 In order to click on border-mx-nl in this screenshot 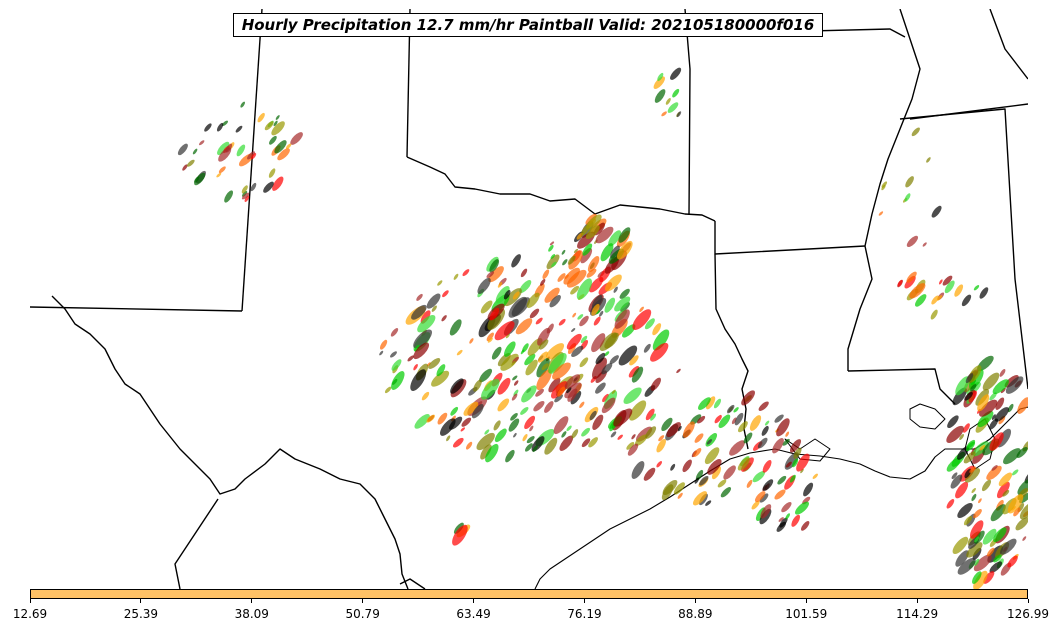, I will do `click(412, 583)`.